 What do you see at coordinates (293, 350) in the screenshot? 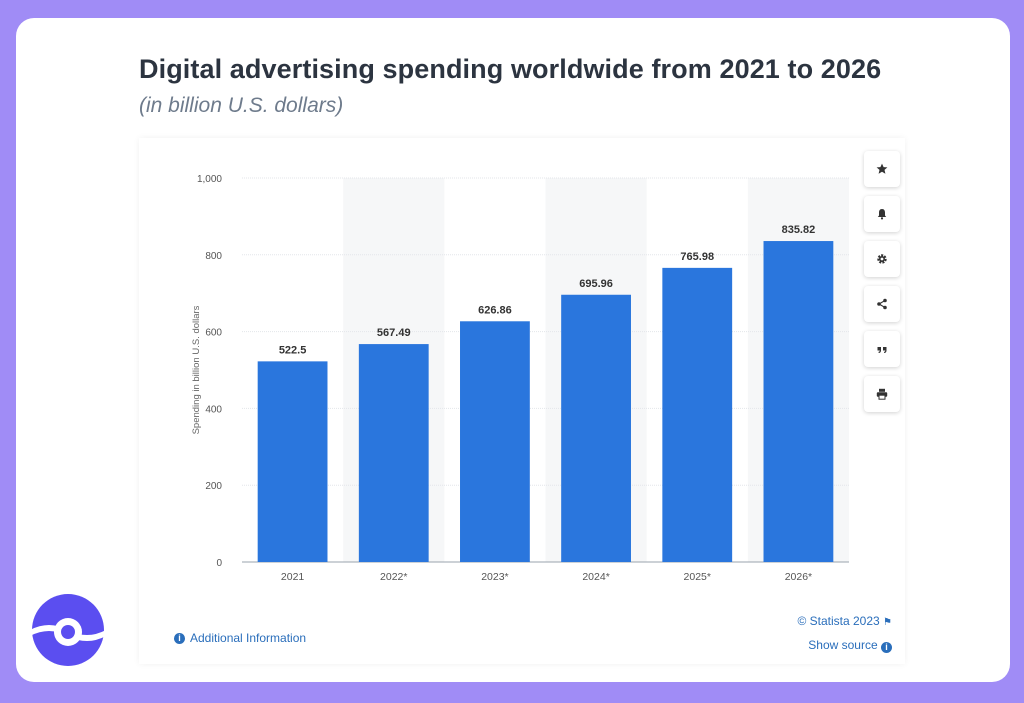
I see `data-label: 522.5` at bounding box center [293, 350].